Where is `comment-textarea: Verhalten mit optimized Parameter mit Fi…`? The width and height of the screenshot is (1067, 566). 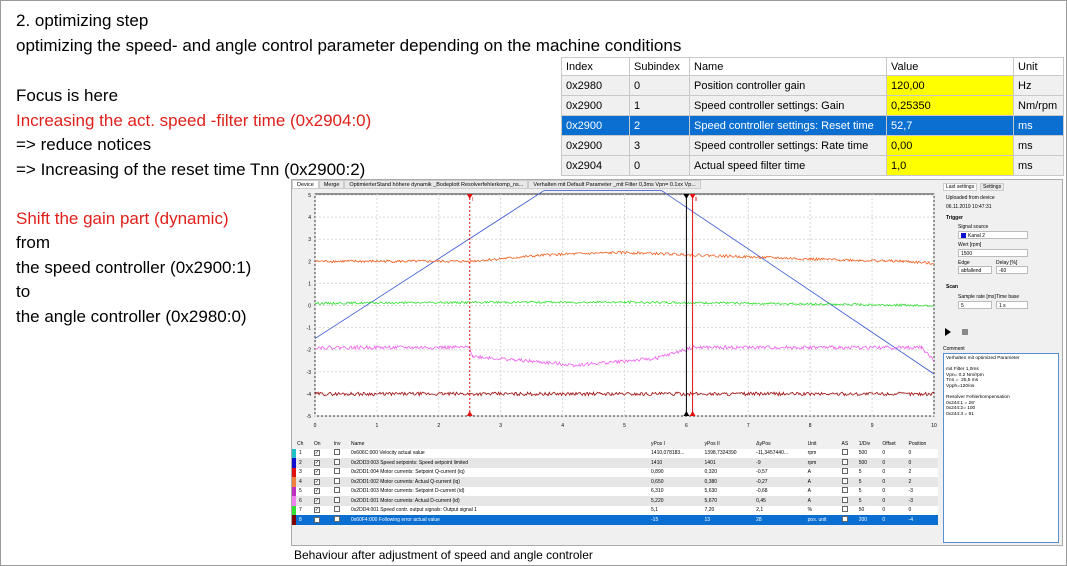
comment-textarea: Verhalten mit optimized Parameter mit Fi… is located at coordinates (1001, 448).